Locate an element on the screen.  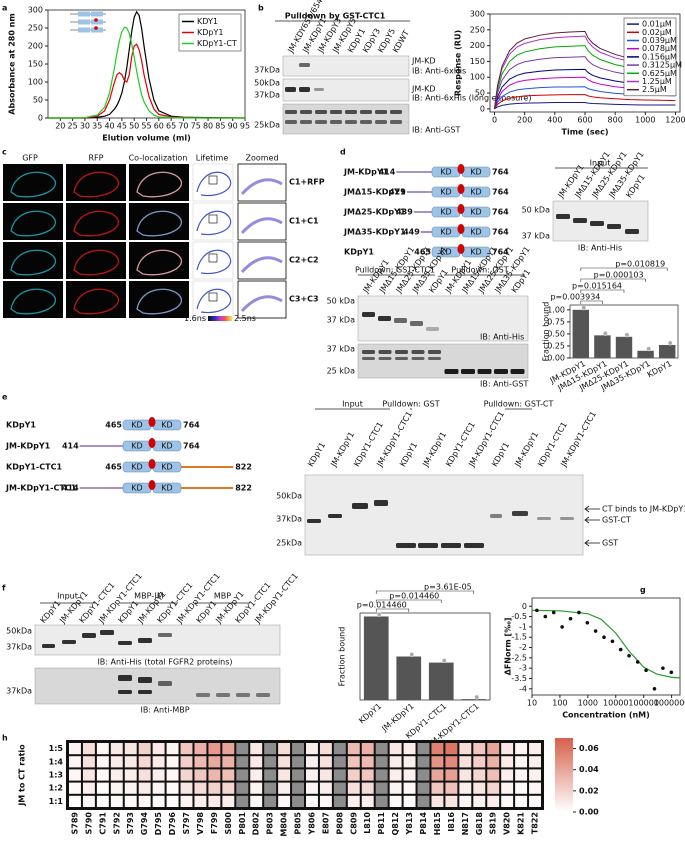
panel-letter: h is located at coordinates (5, 738).